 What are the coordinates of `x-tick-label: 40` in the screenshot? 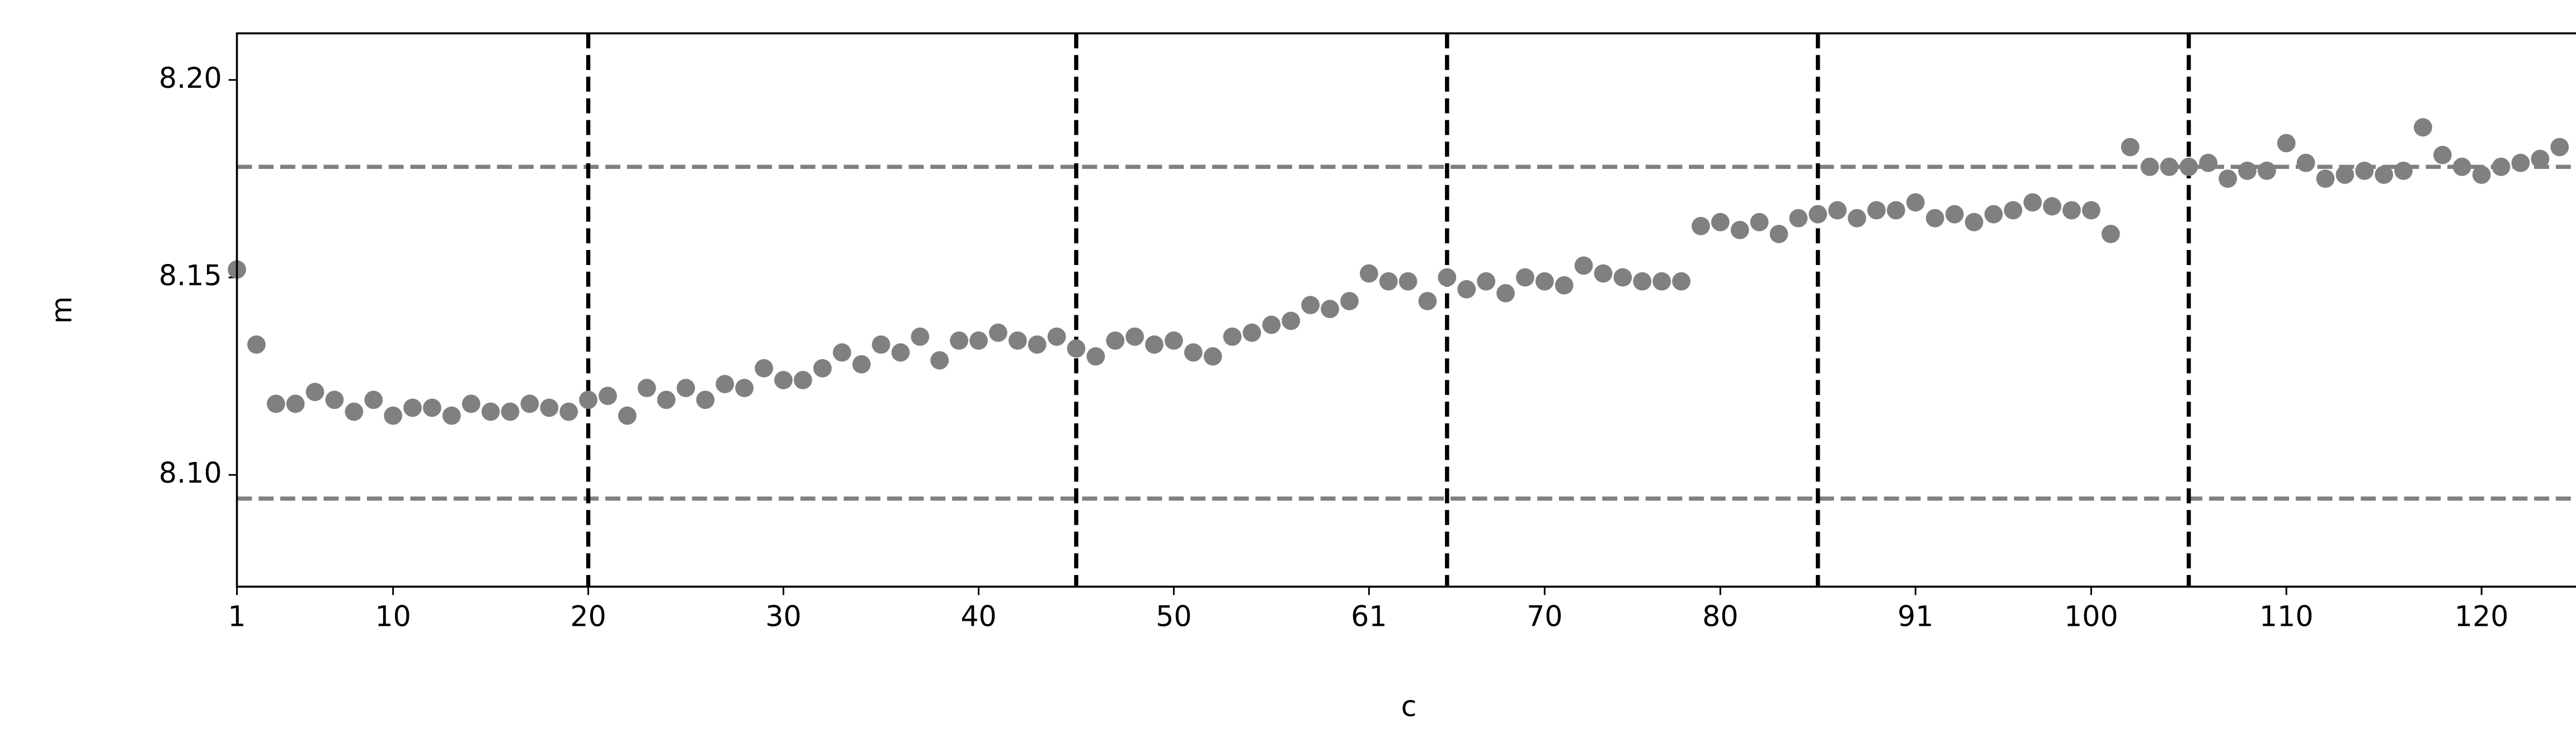 It's located at (978, 616).